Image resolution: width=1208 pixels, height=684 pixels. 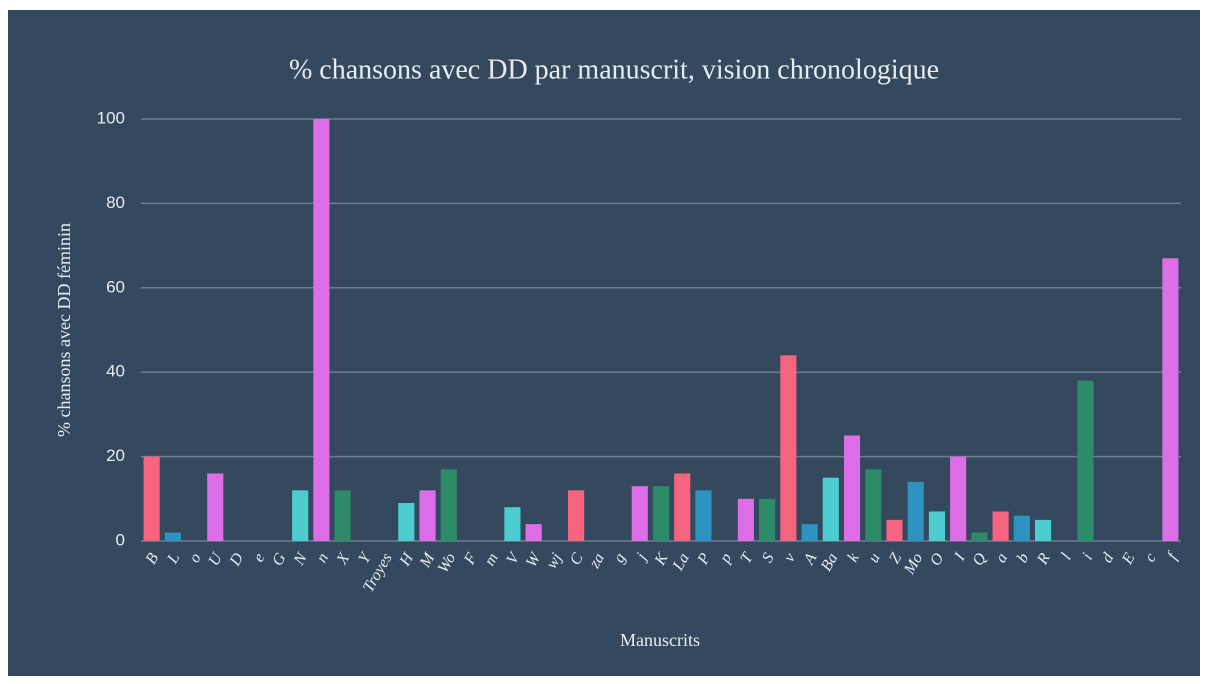 What do you see at coordinates (120, 539) in the screenshot?
I see `y-tick-label: 0` at bounding box center [120, 539].